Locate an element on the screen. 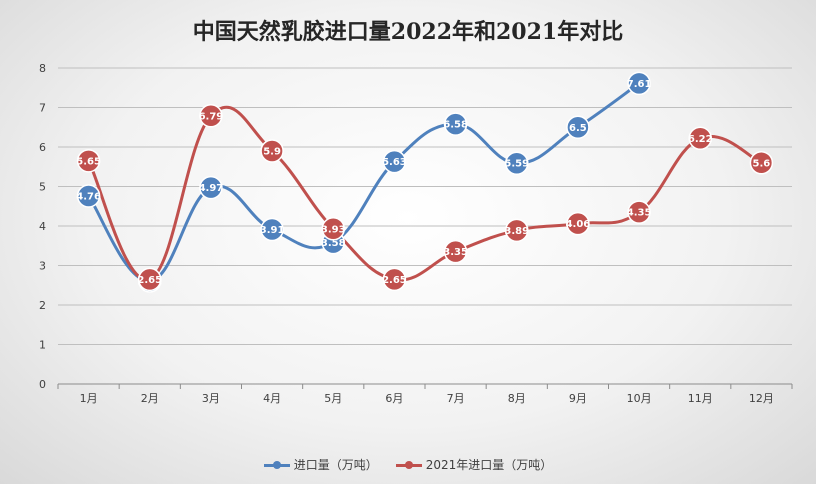  data-label-series-1: 6.79 is located at coordinates (211, 116).